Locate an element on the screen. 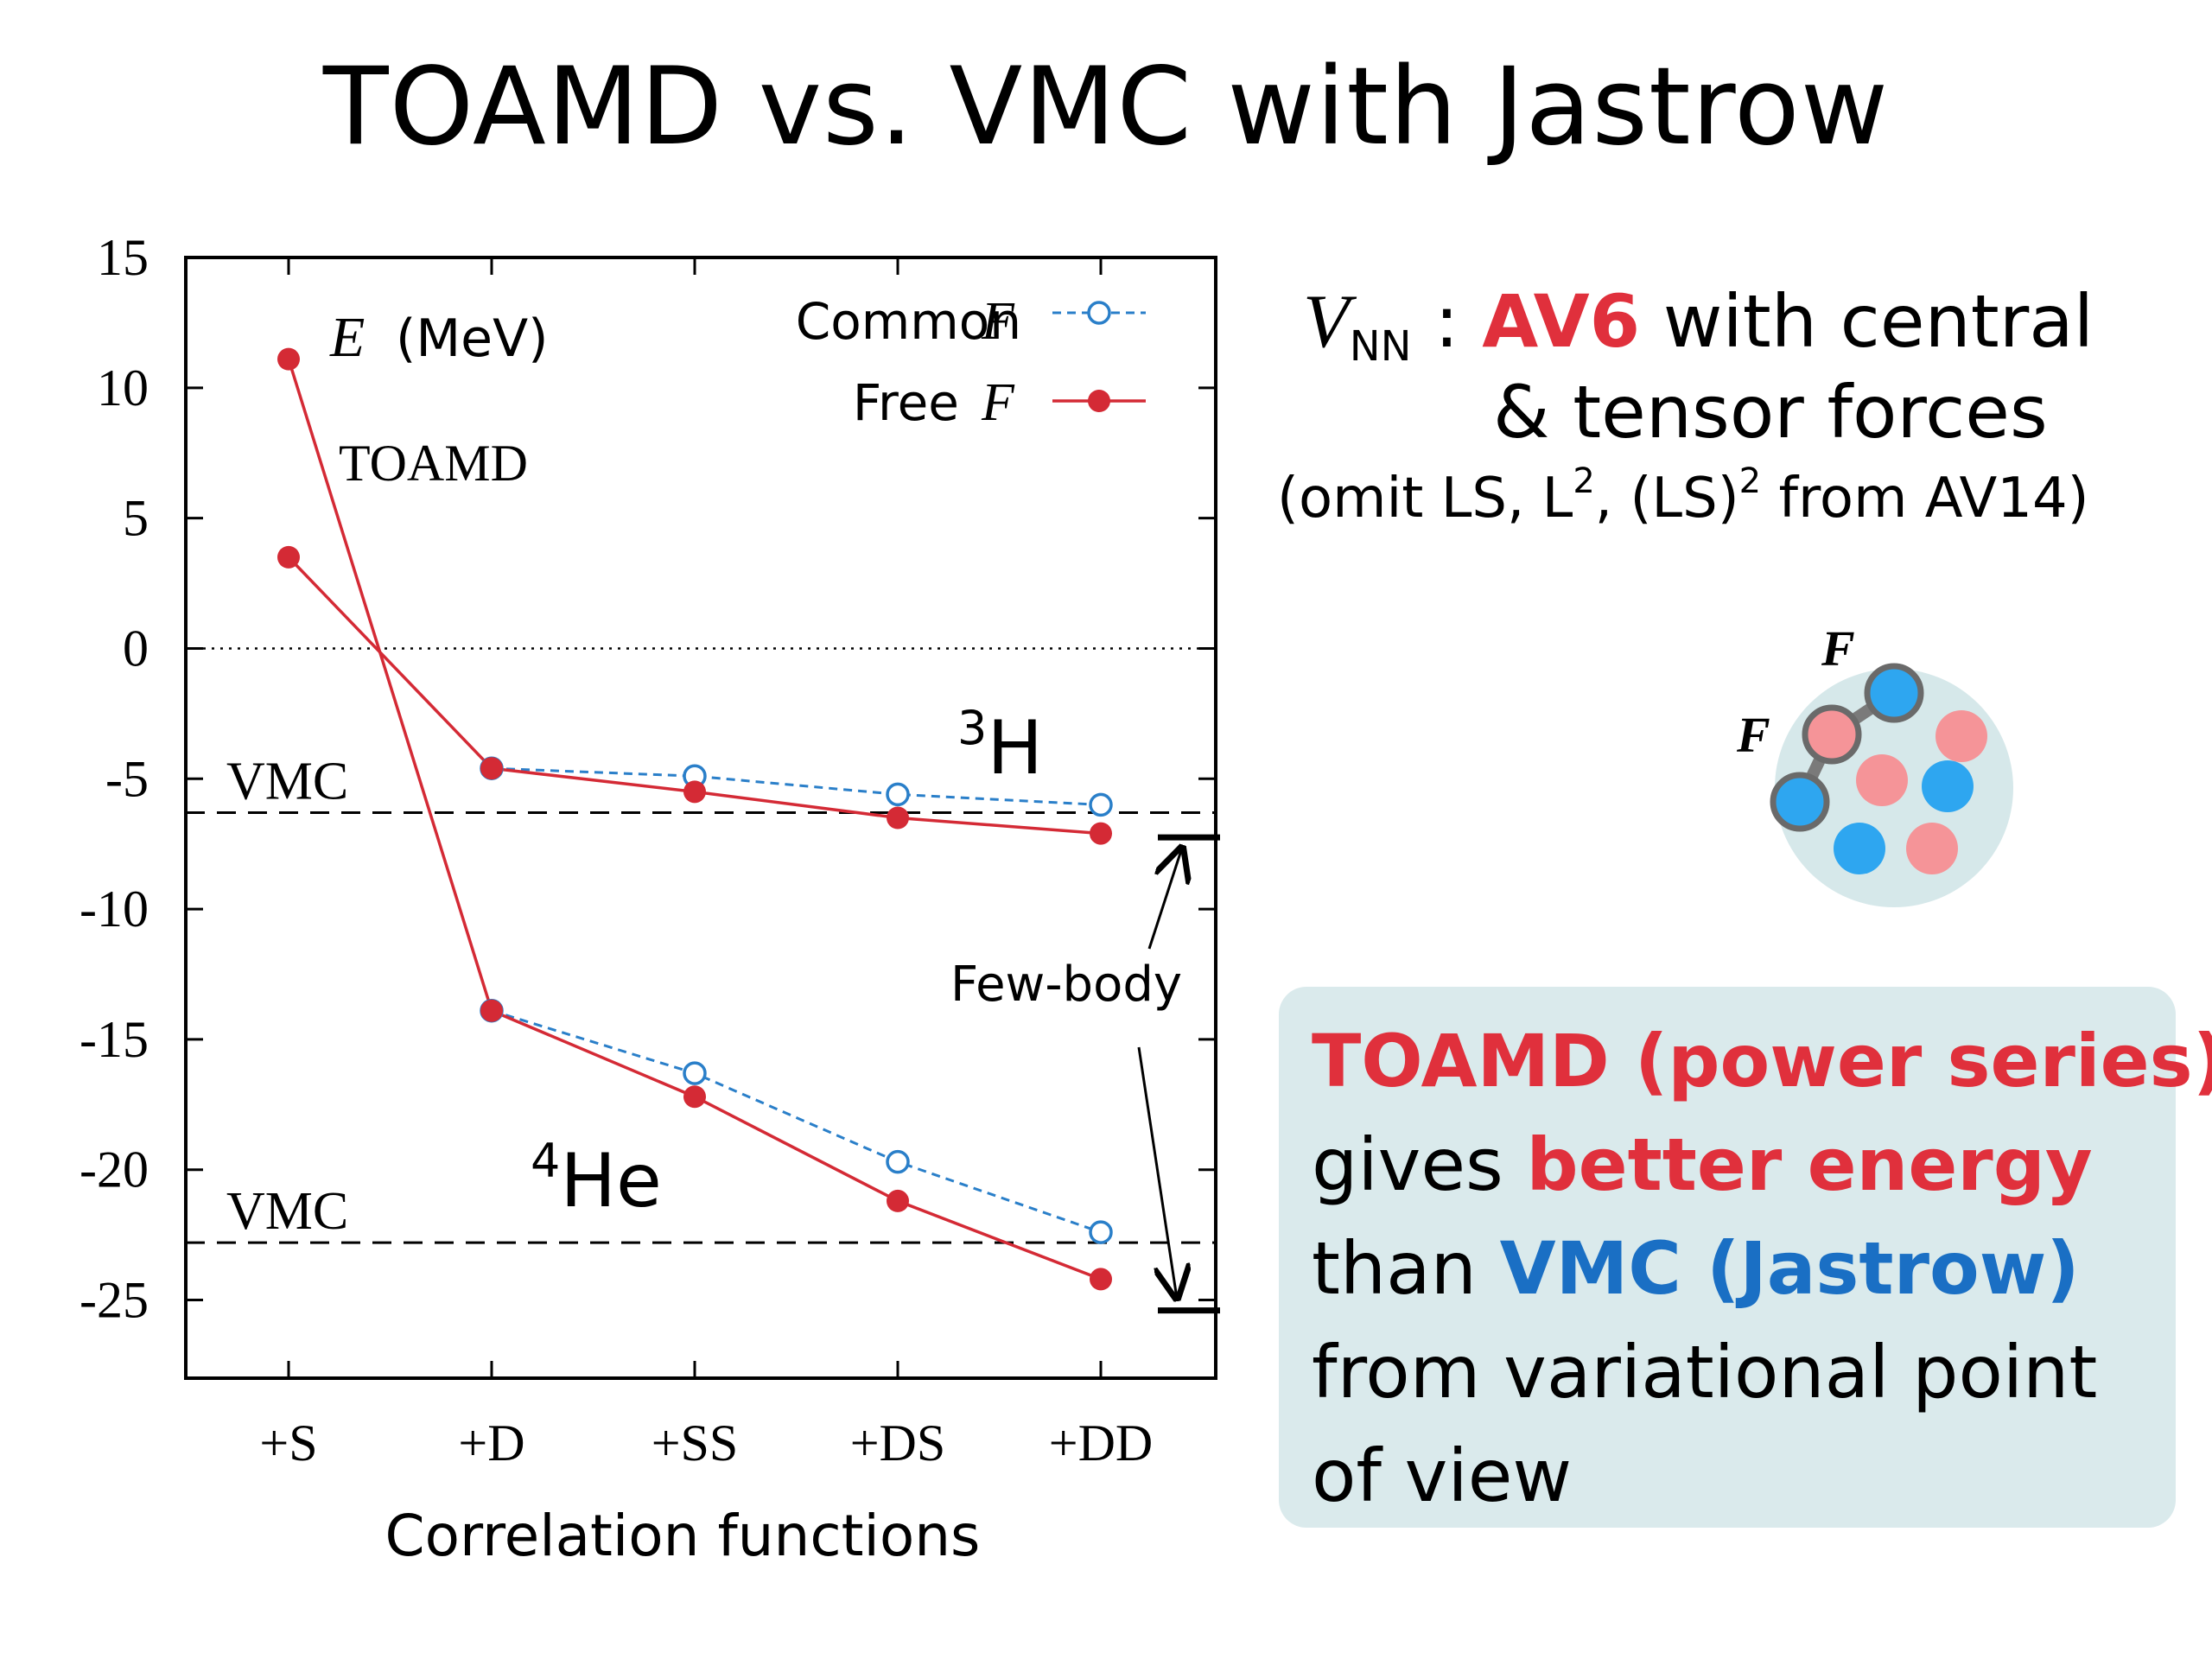 The image size is (2212, 1659). y-tick-label: 0 is located at coordinates (136, 648).